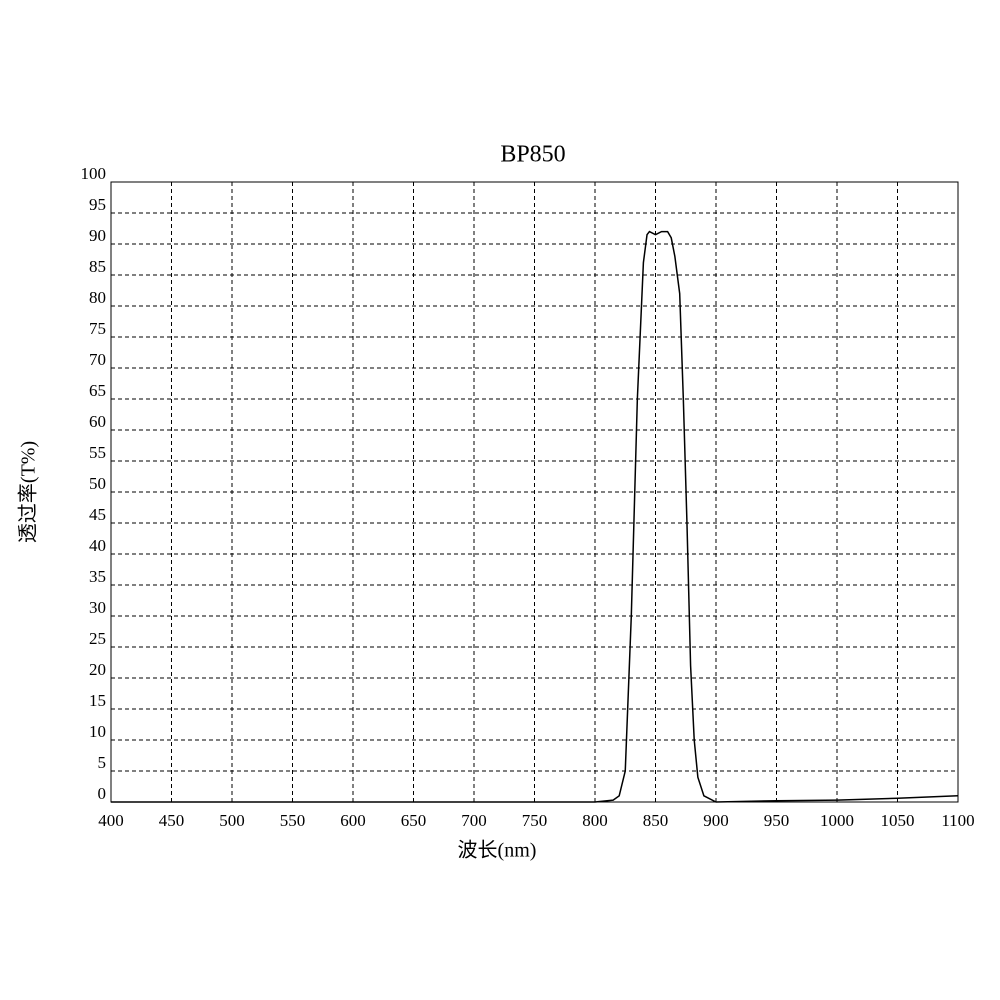 This screenshot has width=1000, height=1000. I want to click on x-tick-label: 600, so click(353, 820).